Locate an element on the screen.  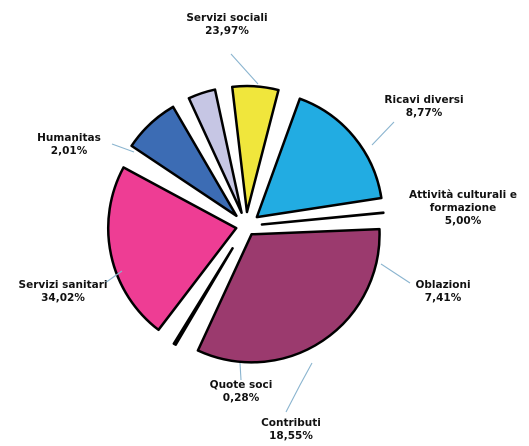
slice-label: Quote soci 0,28% is located at coordinates (241, 391).